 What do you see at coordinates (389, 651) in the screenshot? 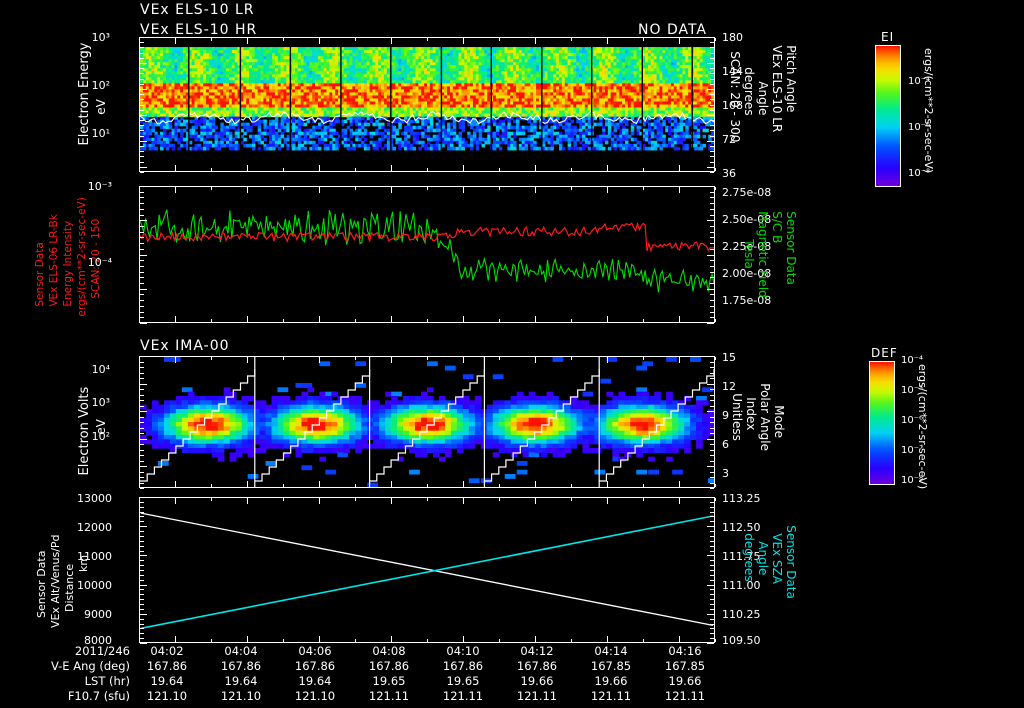
I see `table-cell-time-3: 04:08` at bounding box center [389, 651].